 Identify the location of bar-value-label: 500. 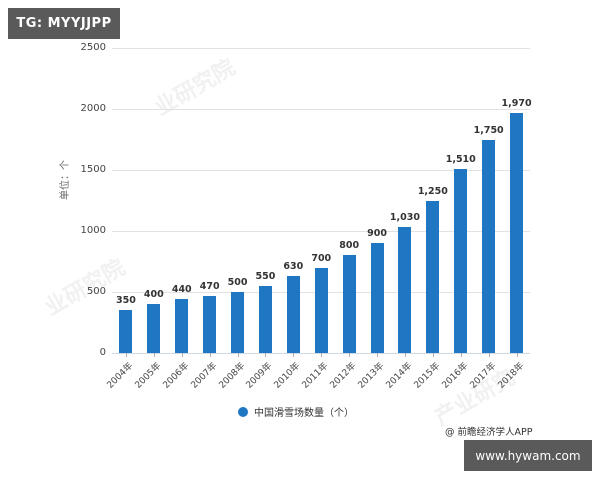
(237, 282).